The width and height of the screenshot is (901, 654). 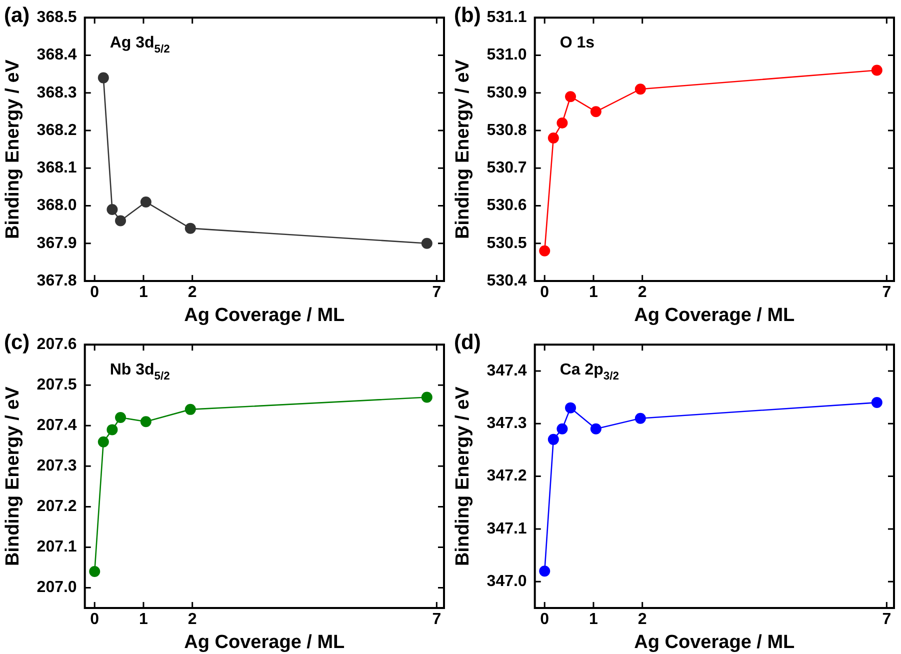 What do you see at coordinates (56, 168) in the screenshot?
I see `y-tick-label: 368.1` at bounding box center [56, 168].